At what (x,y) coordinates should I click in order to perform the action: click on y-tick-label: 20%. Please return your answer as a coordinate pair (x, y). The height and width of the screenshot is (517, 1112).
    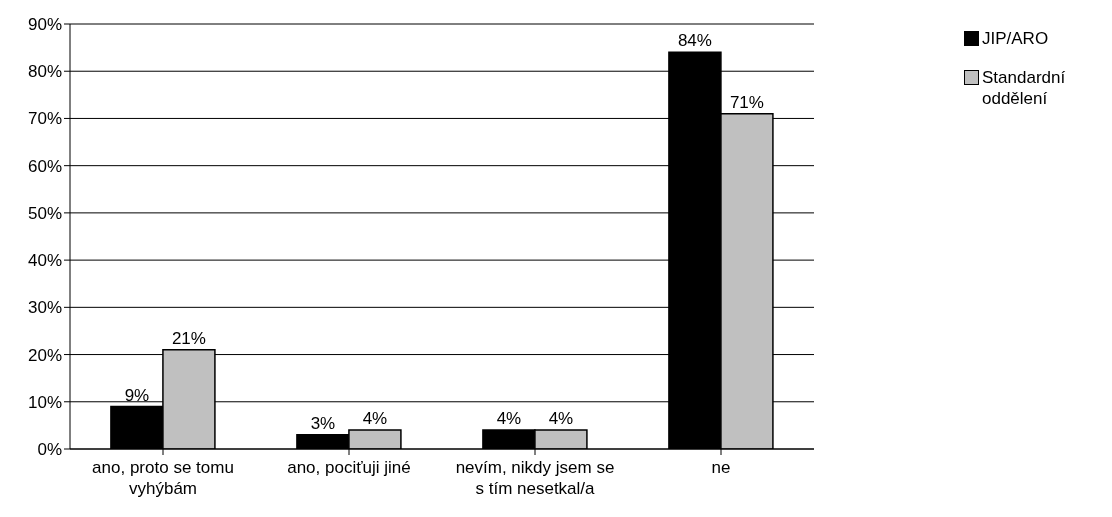
    Looking at the image, I should click on (44, 355).